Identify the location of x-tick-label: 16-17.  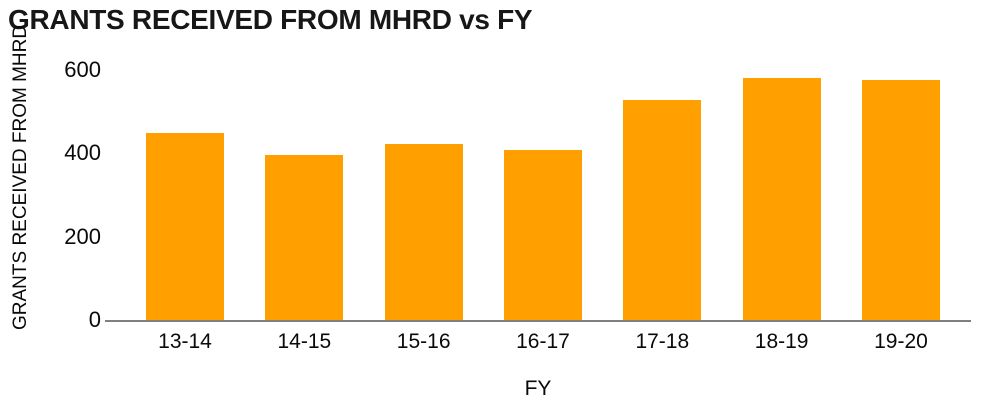
(543, 341).